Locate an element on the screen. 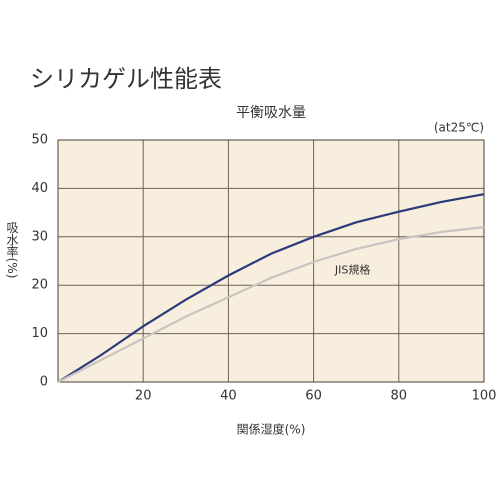 This screenshot has height=500, width=500. x-tick-label: 20 is located at coordinates (143, 396).